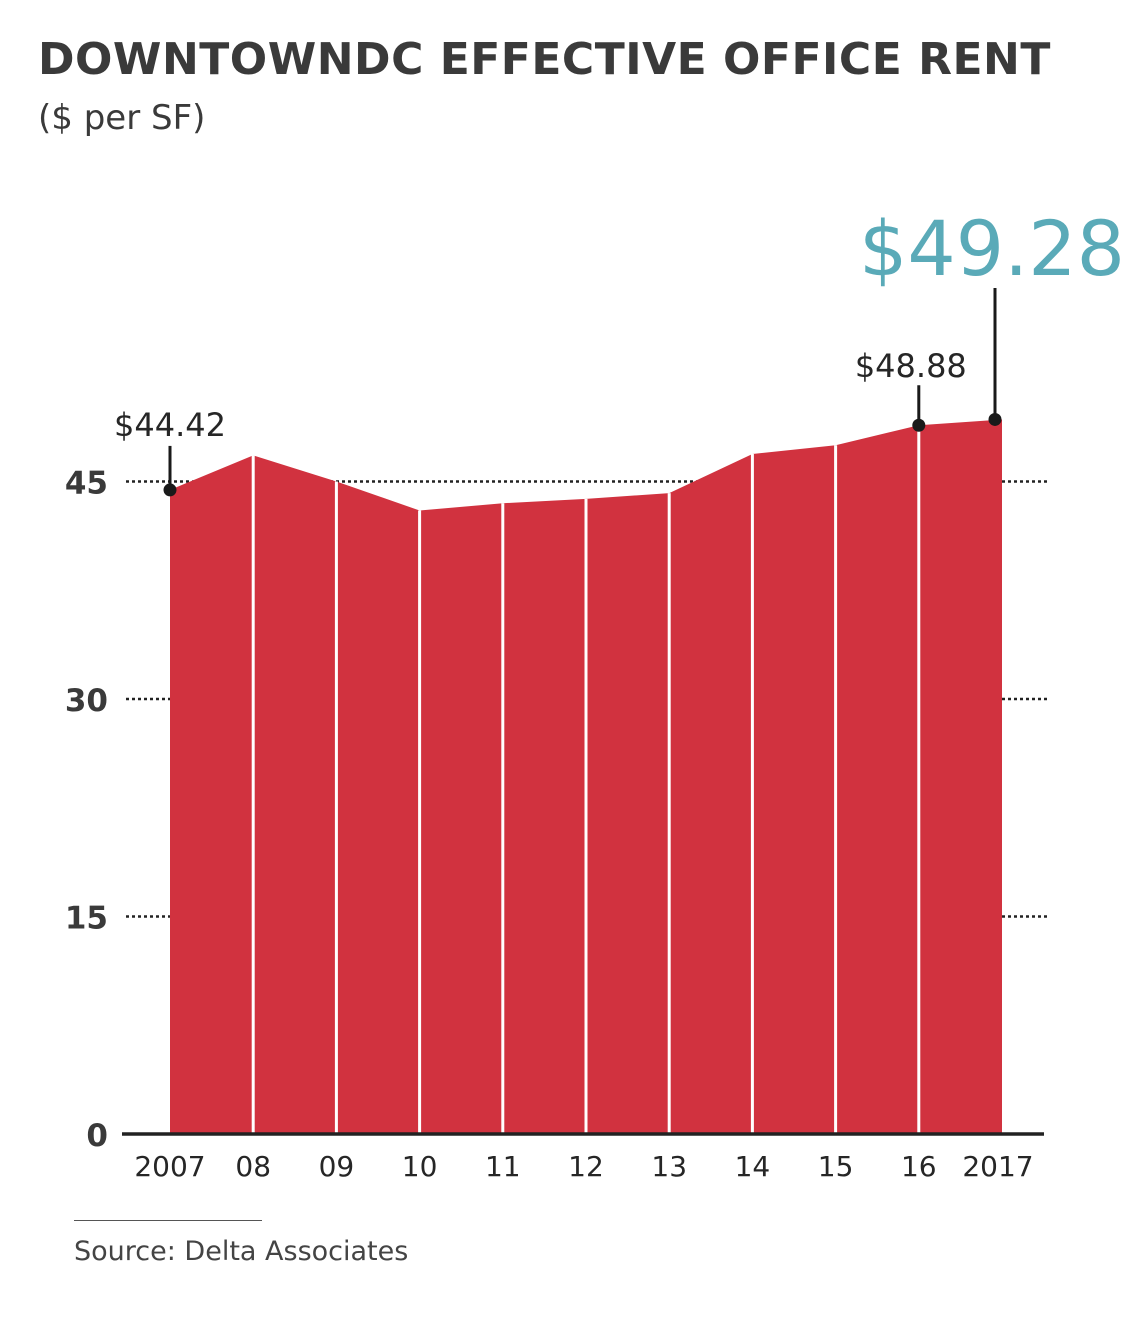  Describe the element at coordinates (992, 248) in the screenshot. I see `highlight-value-label: $49.28` at that location.